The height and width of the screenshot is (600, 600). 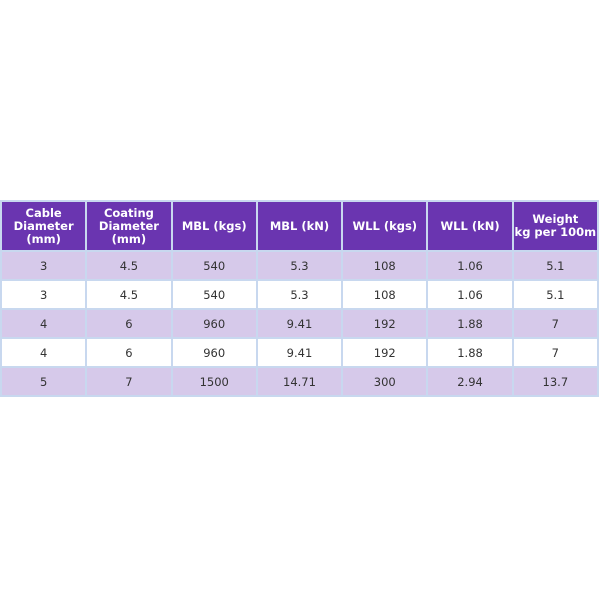 I want to click on header-text: MBL (kN), so click(x=299, y=225).